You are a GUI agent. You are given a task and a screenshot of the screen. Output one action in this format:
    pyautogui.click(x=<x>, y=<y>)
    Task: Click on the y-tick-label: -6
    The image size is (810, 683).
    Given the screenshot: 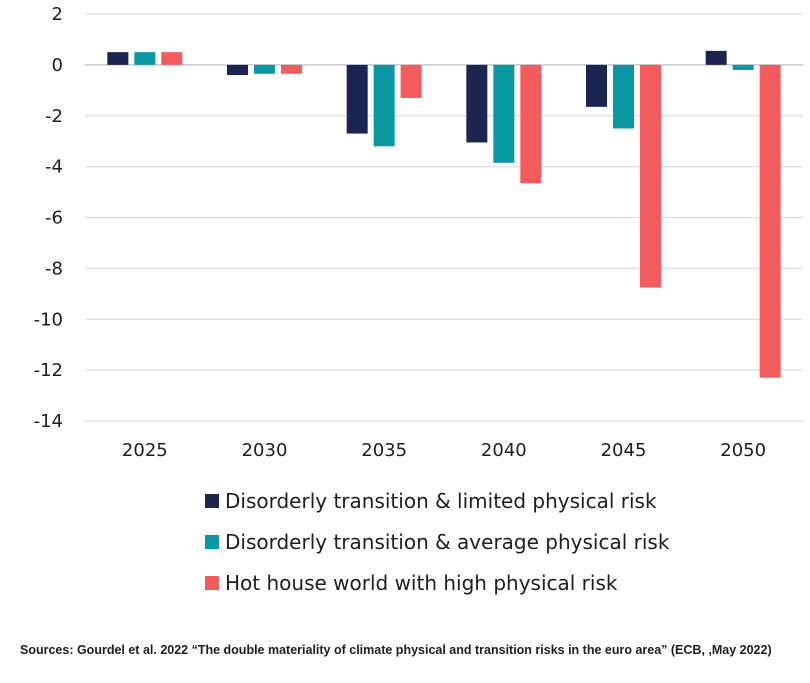 What is the action you would take?
    pyautogui.click(x=54, y=218)
    